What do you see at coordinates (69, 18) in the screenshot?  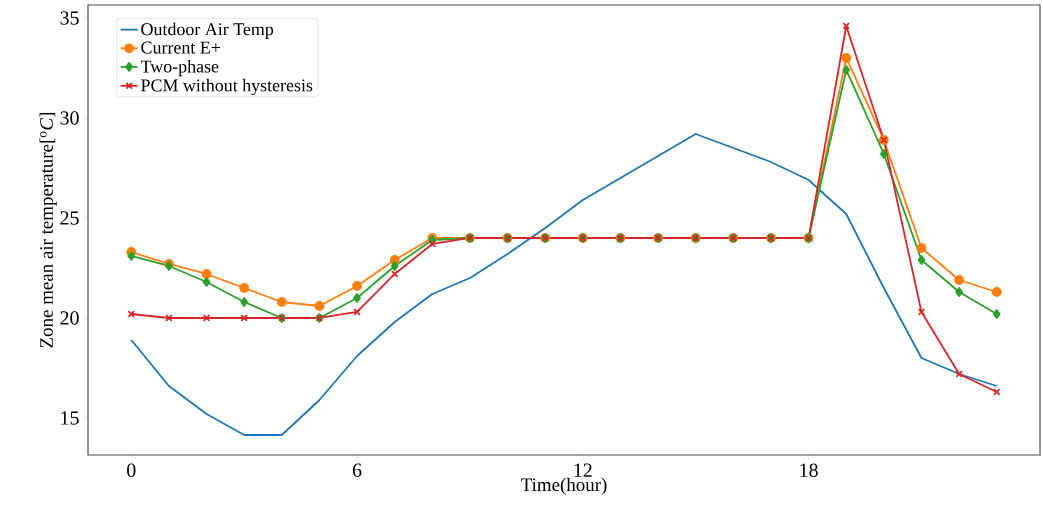 I see `y-tick-label: 35` at bounding box center [69, 18].